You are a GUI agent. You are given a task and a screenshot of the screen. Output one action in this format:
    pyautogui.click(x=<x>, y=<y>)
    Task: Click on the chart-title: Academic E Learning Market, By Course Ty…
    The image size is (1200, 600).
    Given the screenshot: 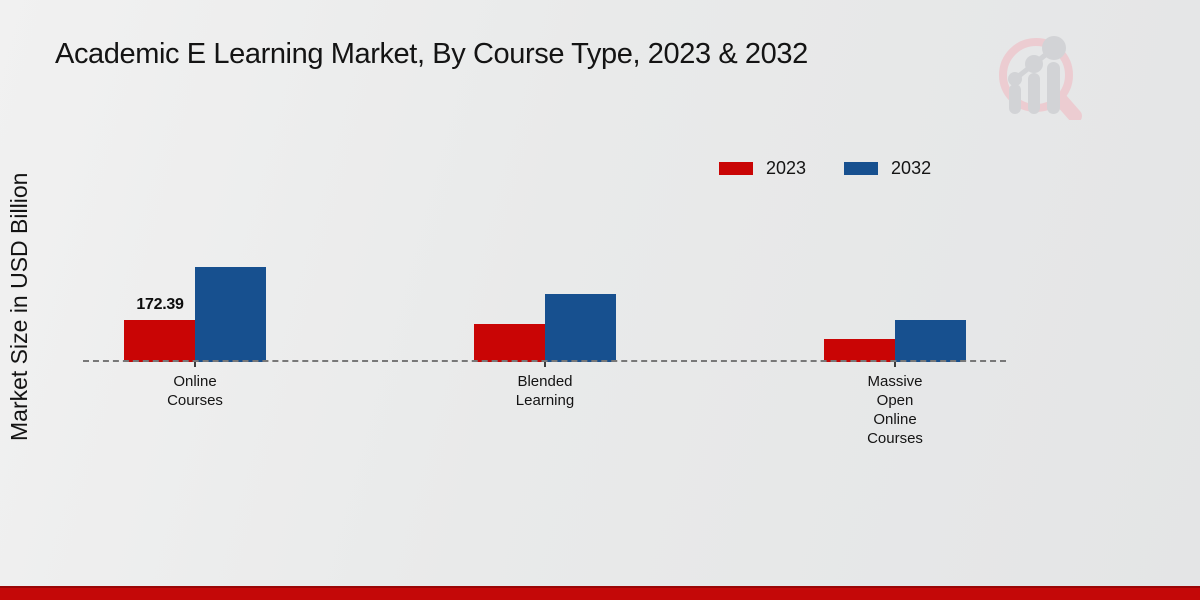 What is the action you would take?
    pyautogui.click(x=431, y=54)
    